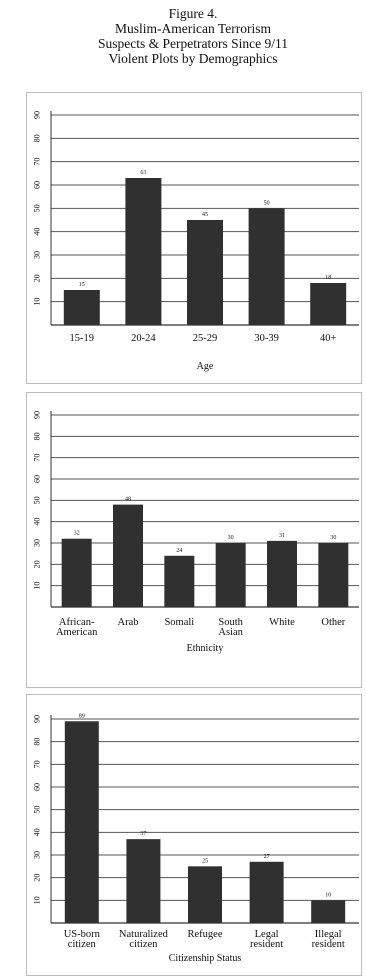 The image size is (366, 980). I want to click on ethnicity-category-label: African-American, so click(77, 627).